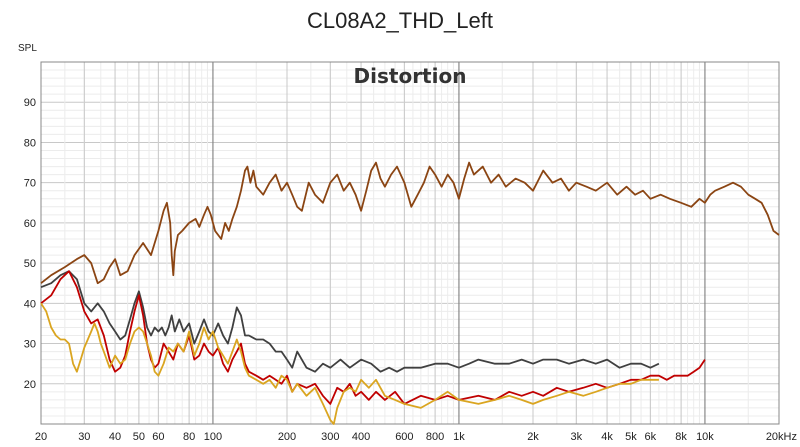 This screenshot has width=800, height=447. Describe the element at coordinates (533, 437) in the screenshot. I see `x-tick-label: 2k` at that location.